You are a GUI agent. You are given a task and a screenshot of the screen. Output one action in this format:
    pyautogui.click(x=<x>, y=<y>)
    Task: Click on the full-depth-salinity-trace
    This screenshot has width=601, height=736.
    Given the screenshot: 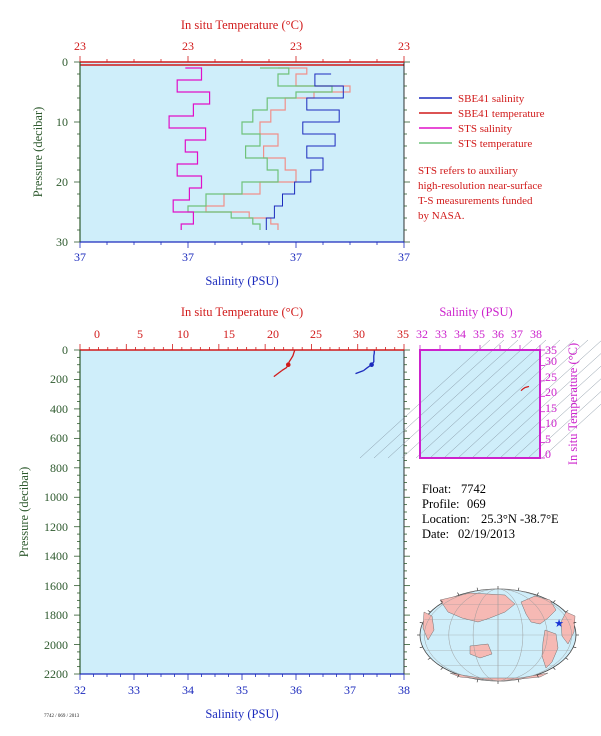 What is the action you would take?
    pyautogui.click(x=369, y=361)
    